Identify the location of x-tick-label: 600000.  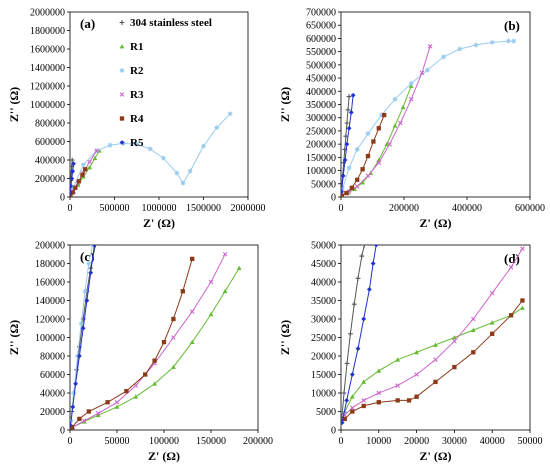
(530, 208).